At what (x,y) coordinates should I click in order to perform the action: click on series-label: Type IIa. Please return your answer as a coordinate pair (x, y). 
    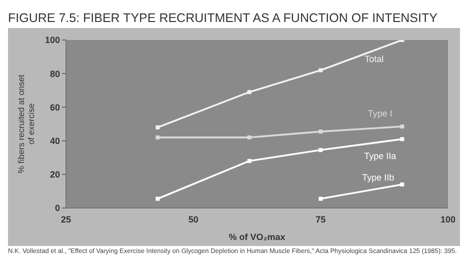
    Looking at the image, I should click on (380, 156).